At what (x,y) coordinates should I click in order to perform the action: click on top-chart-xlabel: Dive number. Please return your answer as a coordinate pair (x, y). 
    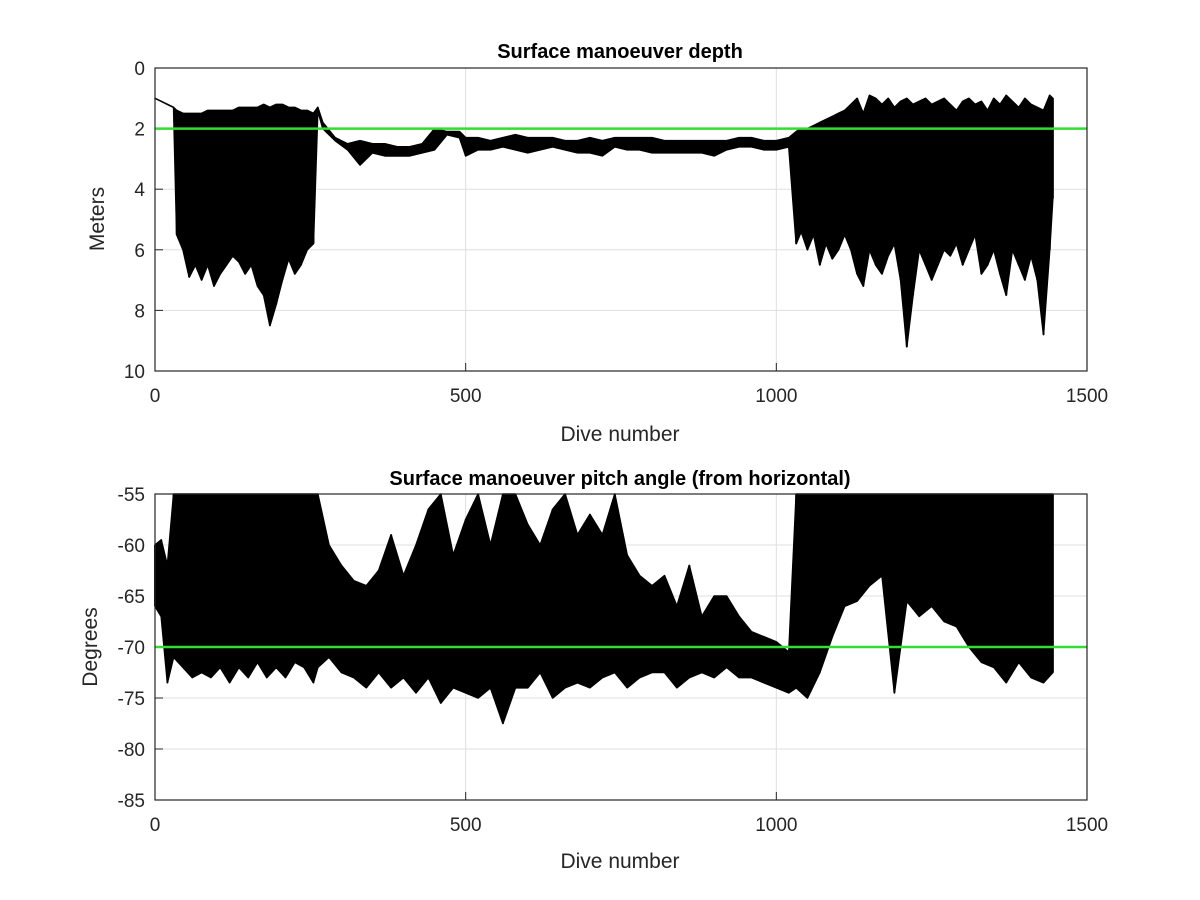
    Looking at the image, I should click on (619, 434).